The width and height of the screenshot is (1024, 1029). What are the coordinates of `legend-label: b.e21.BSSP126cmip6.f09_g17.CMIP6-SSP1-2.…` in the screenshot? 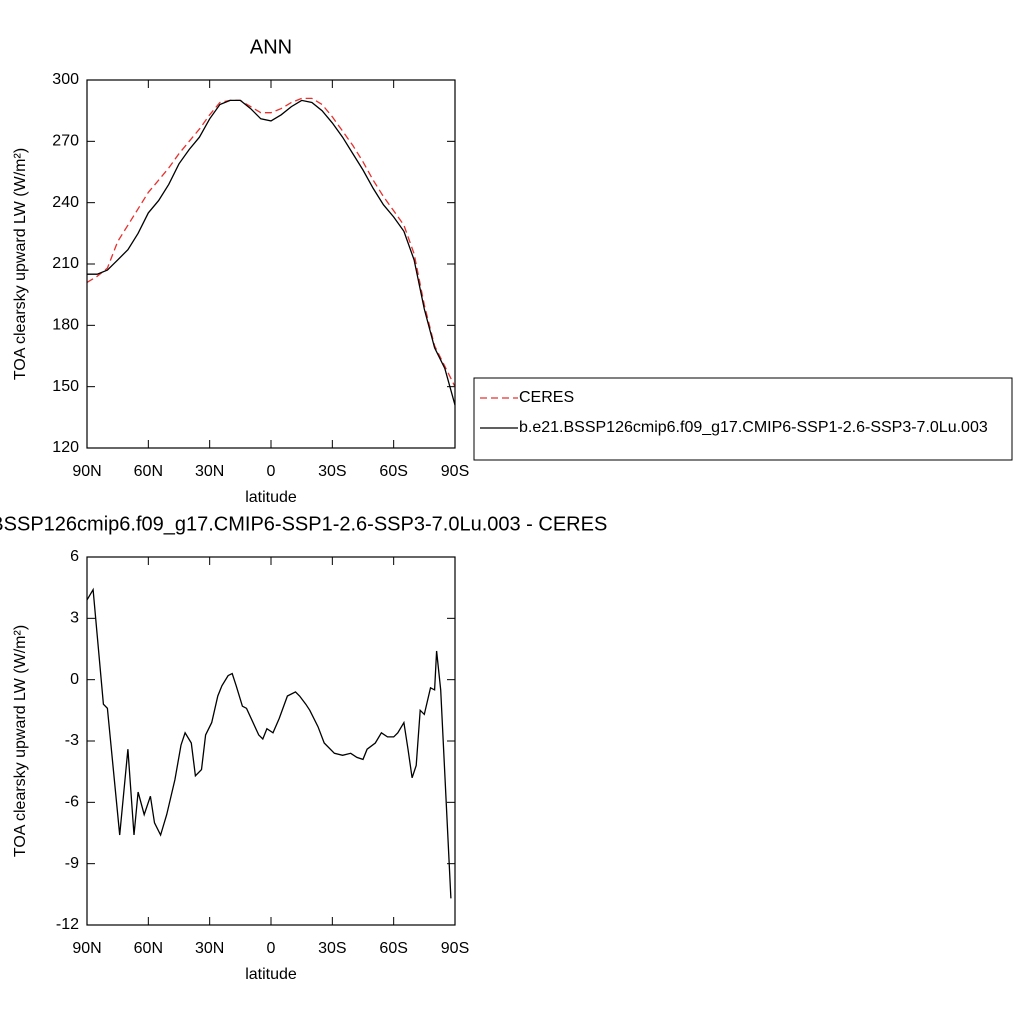 It's located at (753, 427).